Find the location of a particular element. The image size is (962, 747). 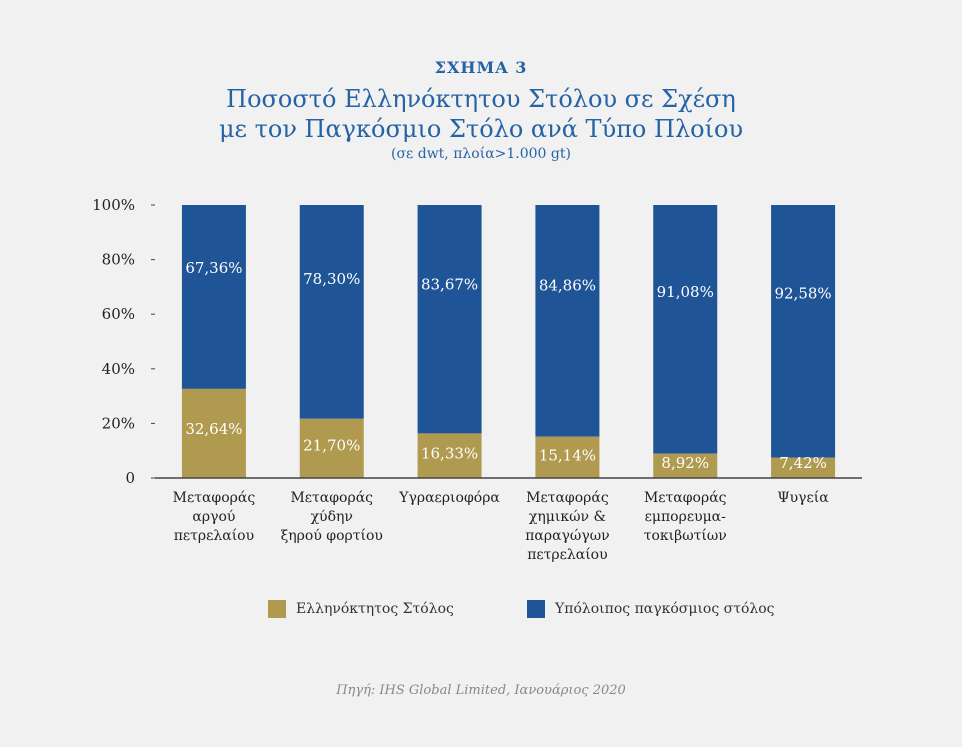

x-tick-label: Υγραεριοφόρα is located at coordinates (449, 498).